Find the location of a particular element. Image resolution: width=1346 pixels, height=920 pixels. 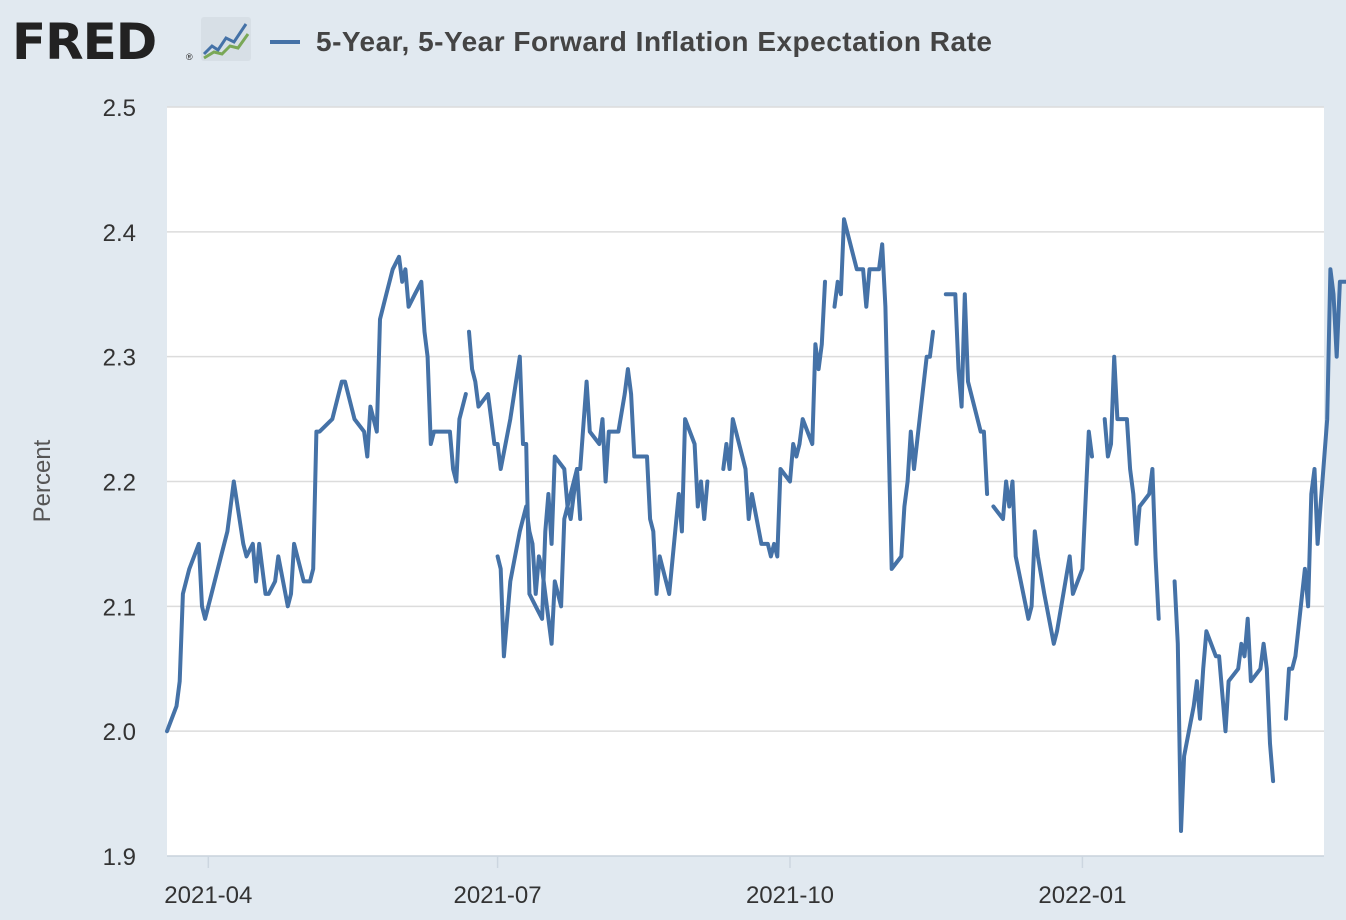

fred-logo: FRED is located at coordinates (84, 42).